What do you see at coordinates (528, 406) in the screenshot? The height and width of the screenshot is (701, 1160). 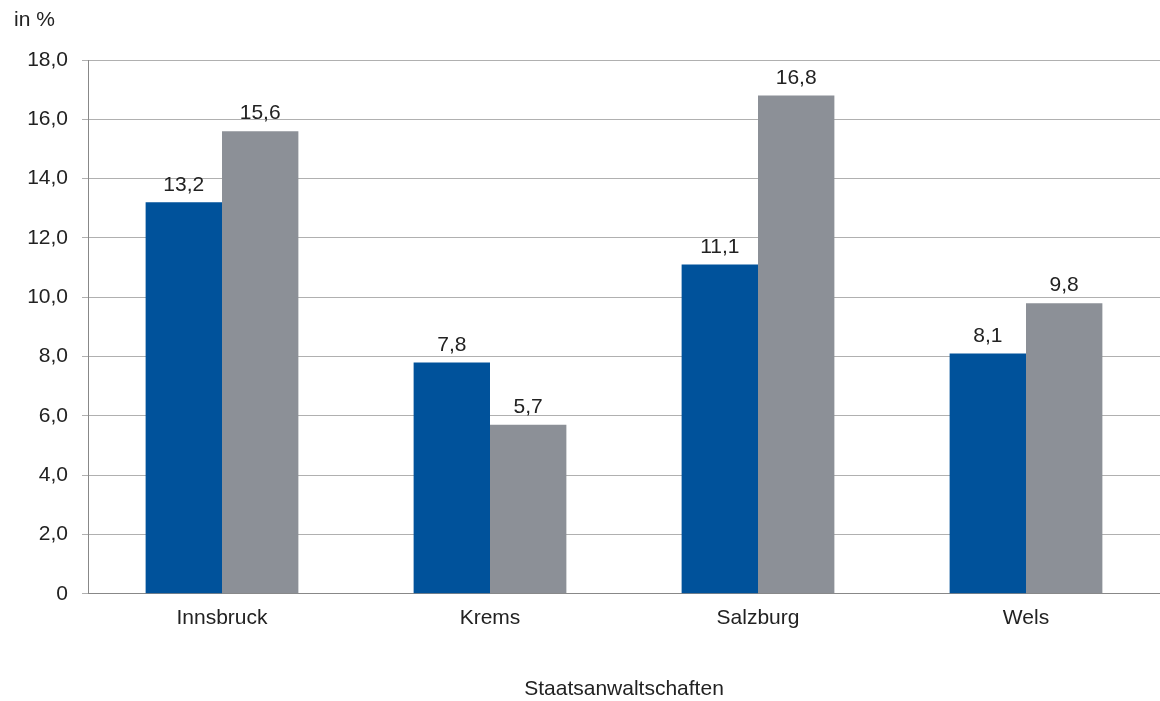 I see `data-label: 5,7` at bounding box center [528, 406].